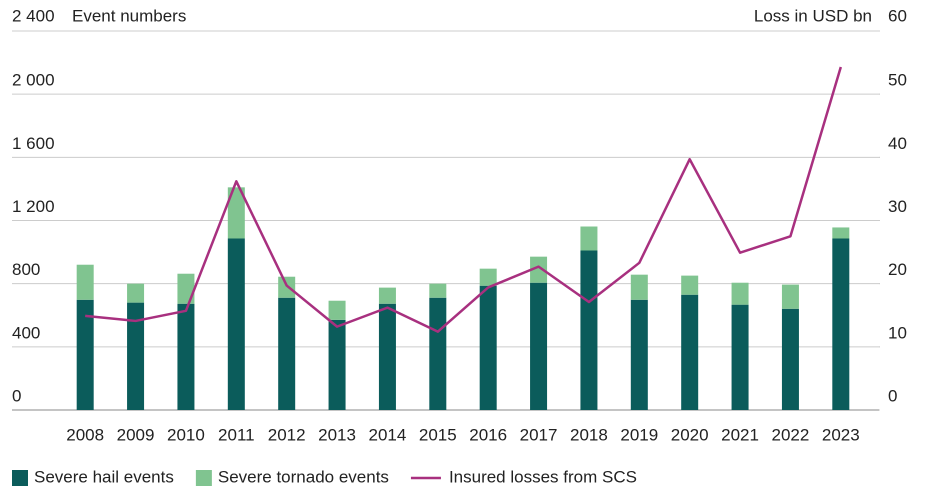 The image size is (926, 490). Describe the element at coordinates (388, 434) in the screenshot. I see `x-tick-label: 2014` at that location.